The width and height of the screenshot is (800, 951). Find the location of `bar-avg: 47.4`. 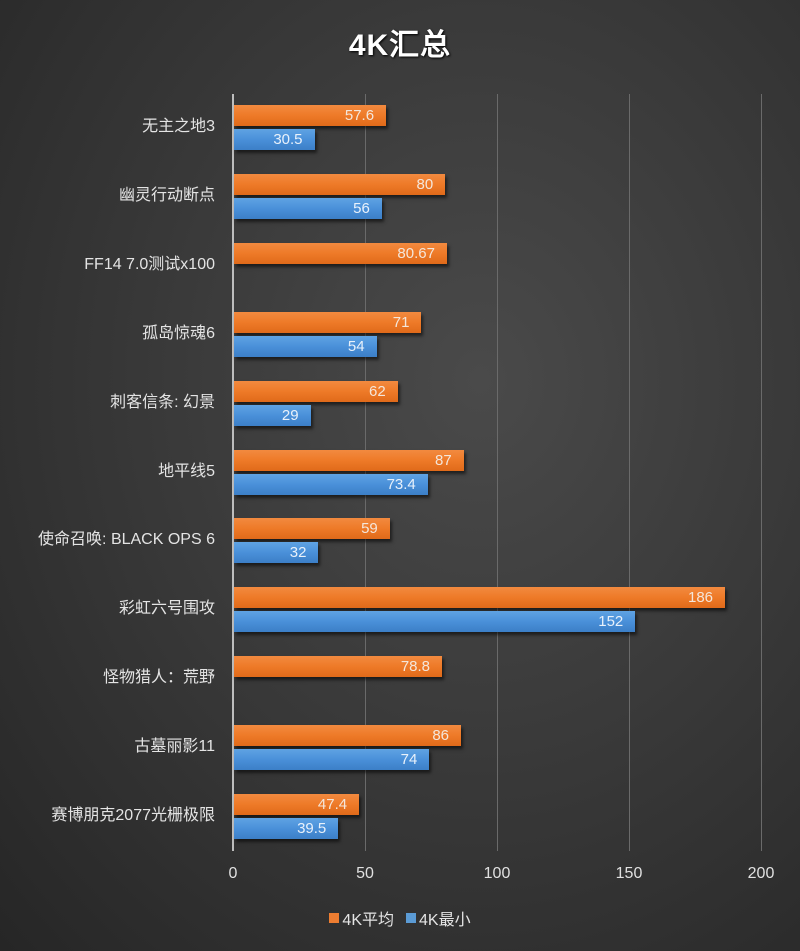

bar-avg: 47.4 is located at coordinates (297, 804).